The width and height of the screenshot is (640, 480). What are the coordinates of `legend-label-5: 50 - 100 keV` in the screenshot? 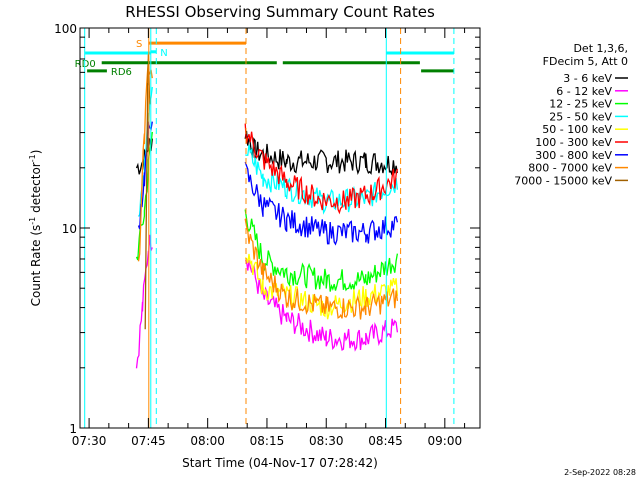 It's located at (577, 129).